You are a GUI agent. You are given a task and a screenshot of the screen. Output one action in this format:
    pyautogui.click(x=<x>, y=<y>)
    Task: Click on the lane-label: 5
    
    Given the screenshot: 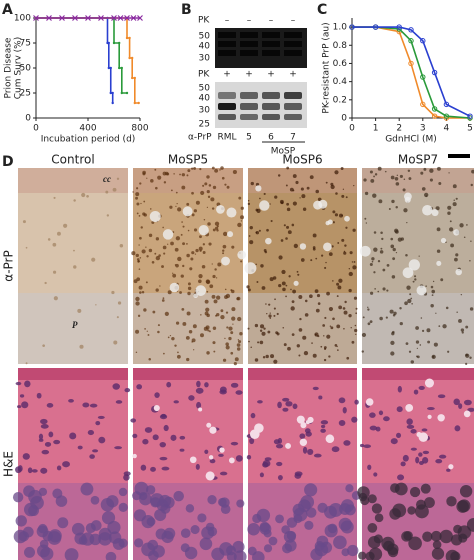 What is the action you would take?
    pyautogui.click(x=249, y=138)
    